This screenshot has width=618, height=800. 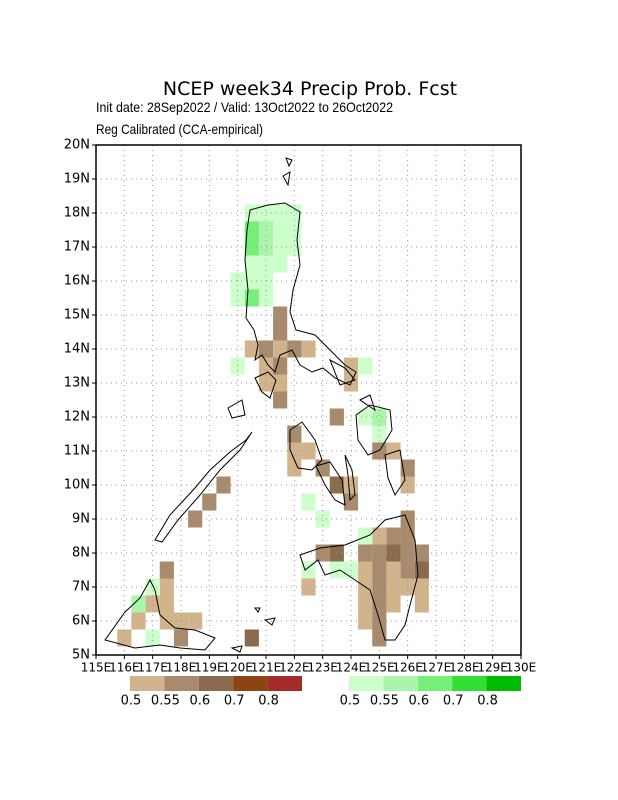 What do you see at coordinates (81, 553) in the screenshot?
I see `y-tick-label: 8N` at bounding box center [81, 553].